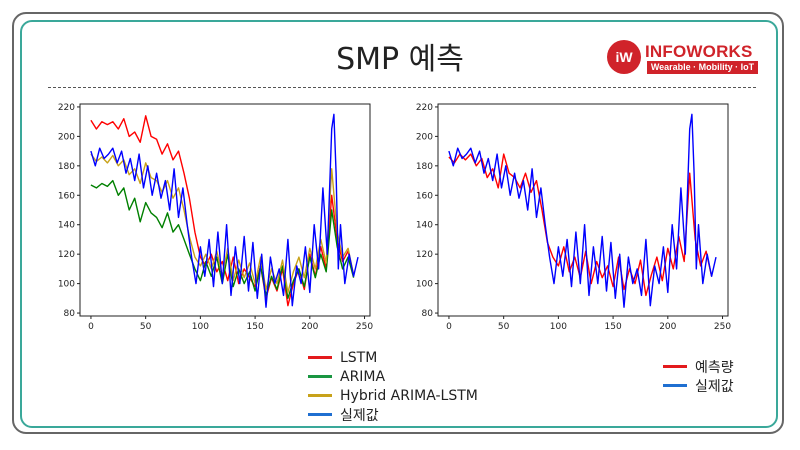 Image resolution: width=800 pixels, height=450 pixels. I want to click on legend-label: LSTM, so click(359, 357).